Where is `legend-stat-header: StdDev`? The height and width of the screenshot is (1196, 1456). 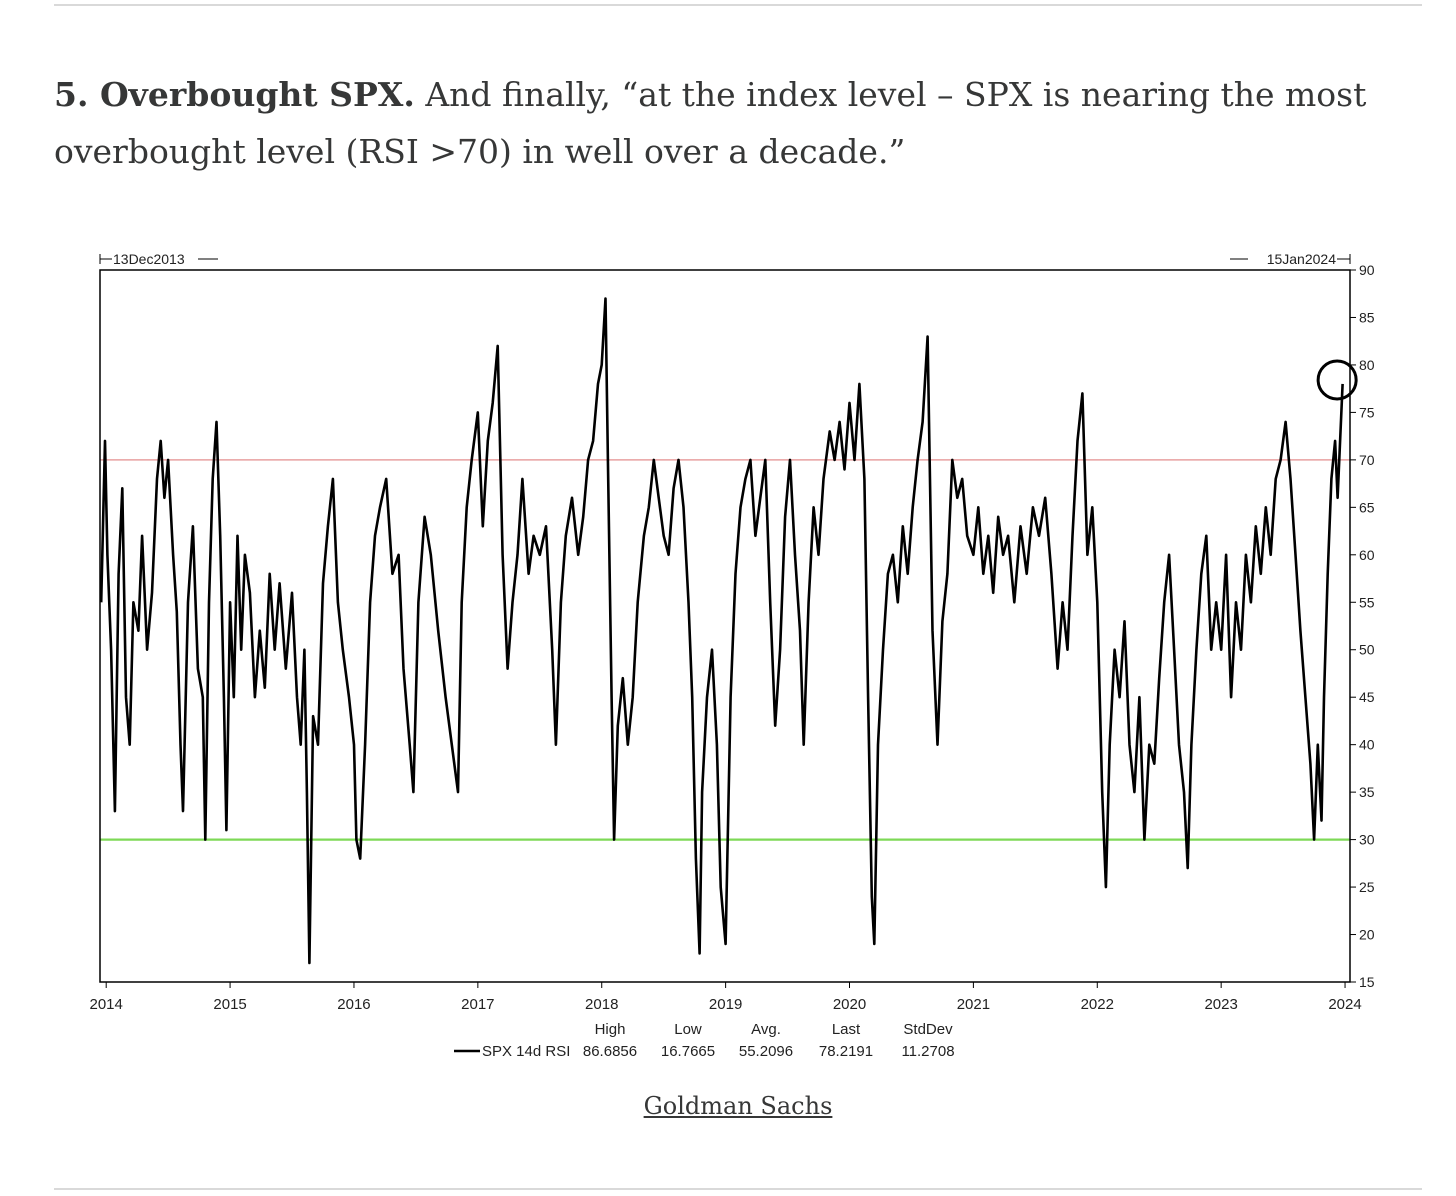 legend-stat-header: StdDev is located at coordinates (928, 1029).